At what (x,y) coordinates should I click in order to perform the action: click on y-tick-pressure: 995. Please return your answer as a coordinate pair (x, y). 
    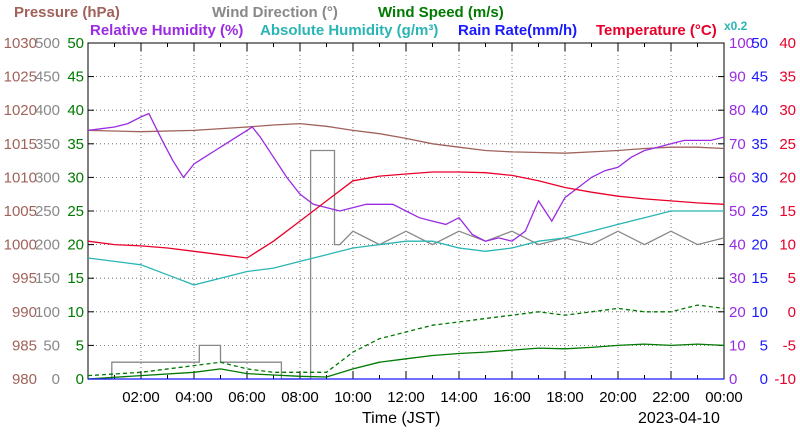
    Looking at the image, I should click on (24, 278).